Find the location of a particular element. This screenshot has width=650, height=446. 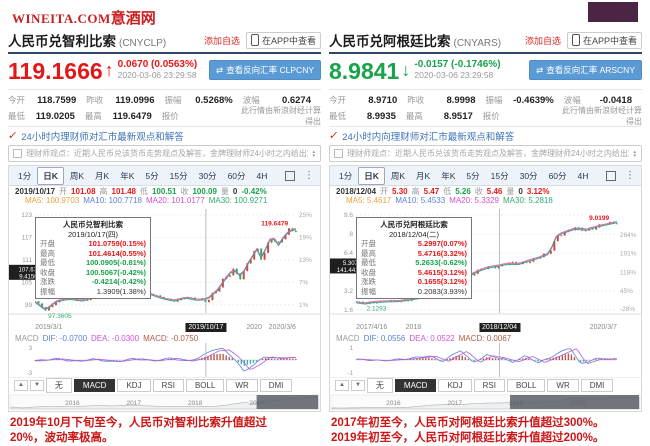

stat-value: 119.6479 is located at coordinates (129, 116).